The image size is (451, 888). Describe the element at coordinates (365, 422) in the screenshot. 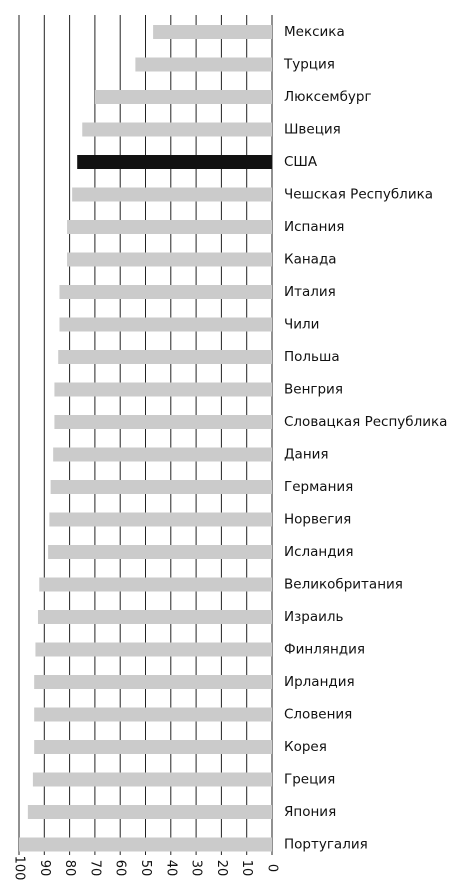

I see `category-label: Словацкая Республика` at that location.